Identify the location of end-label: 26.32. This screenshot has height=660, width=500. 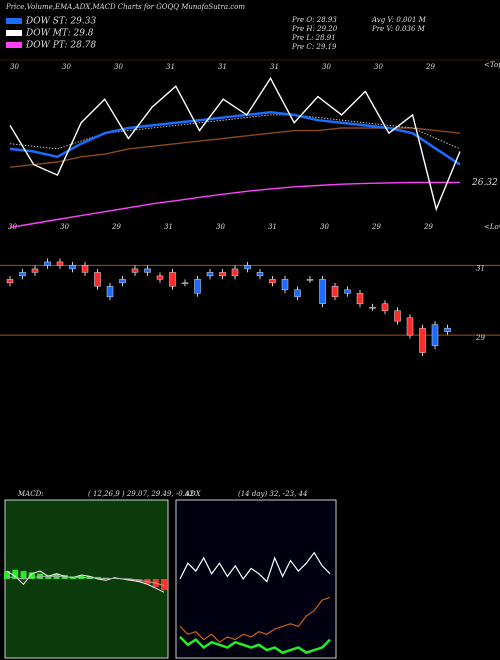
(484, 183).